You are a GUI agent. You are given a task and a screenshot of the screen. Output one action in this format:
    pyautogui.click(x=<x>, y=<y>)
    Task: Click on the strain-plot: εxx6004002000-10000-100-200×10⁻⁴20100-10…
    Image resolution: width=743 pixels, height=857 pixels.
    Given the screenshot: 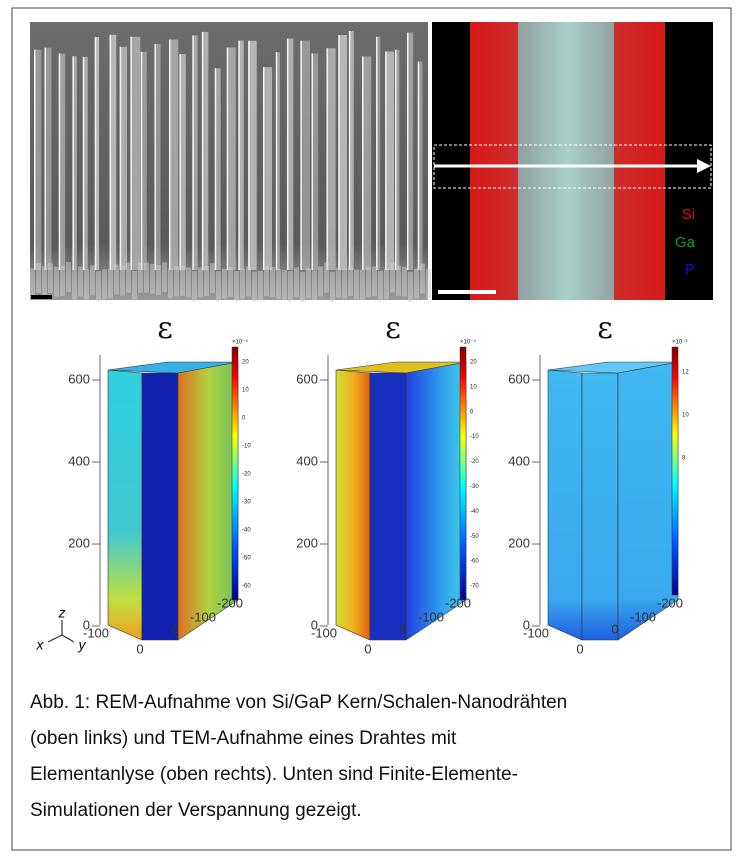 What is the action you would take?
    pyautogui.click(x=159, y=483)
    